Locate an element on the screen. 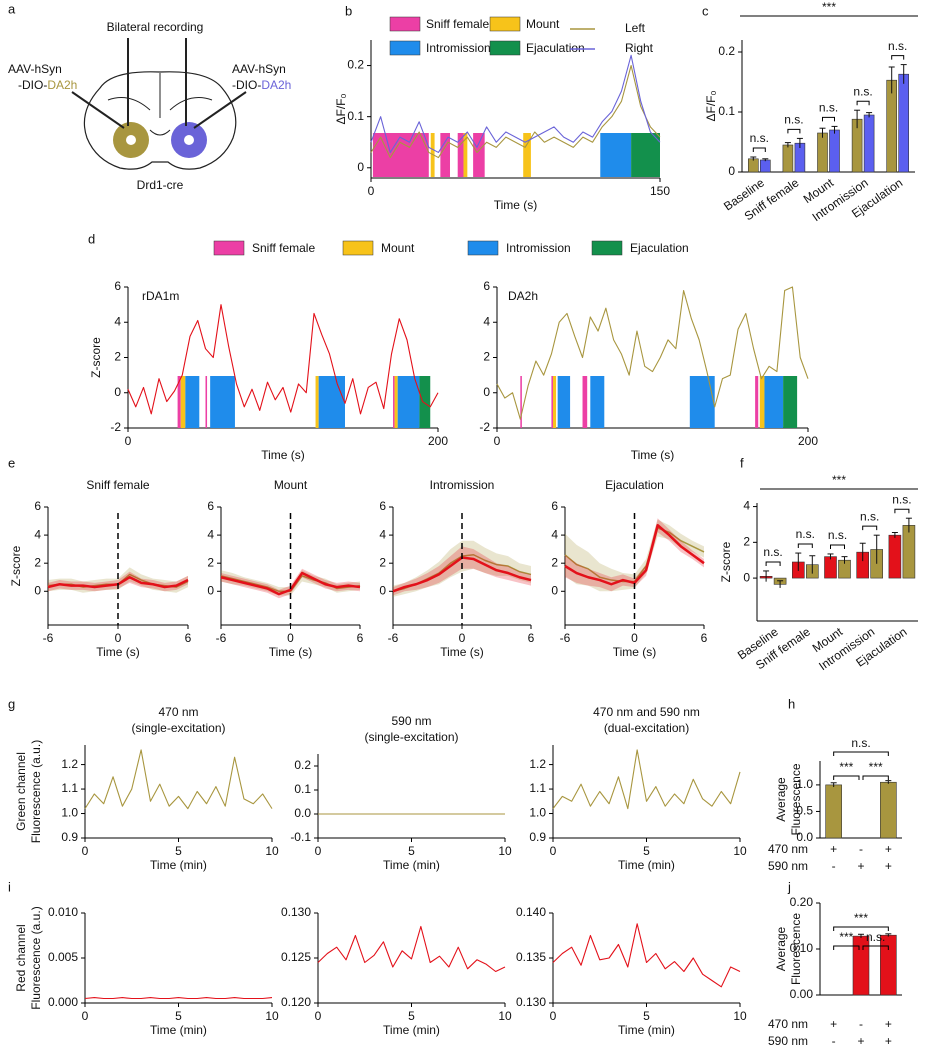 The width and height of the screenshot is (929, 1050). y-tick-label: 0.00 is located at coordinates (802, 994).